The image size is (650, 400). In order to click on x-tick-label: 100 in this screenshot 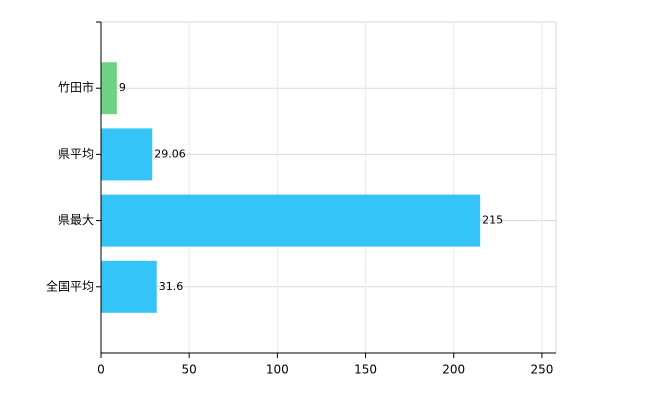, I will do `click(277, 370)`.